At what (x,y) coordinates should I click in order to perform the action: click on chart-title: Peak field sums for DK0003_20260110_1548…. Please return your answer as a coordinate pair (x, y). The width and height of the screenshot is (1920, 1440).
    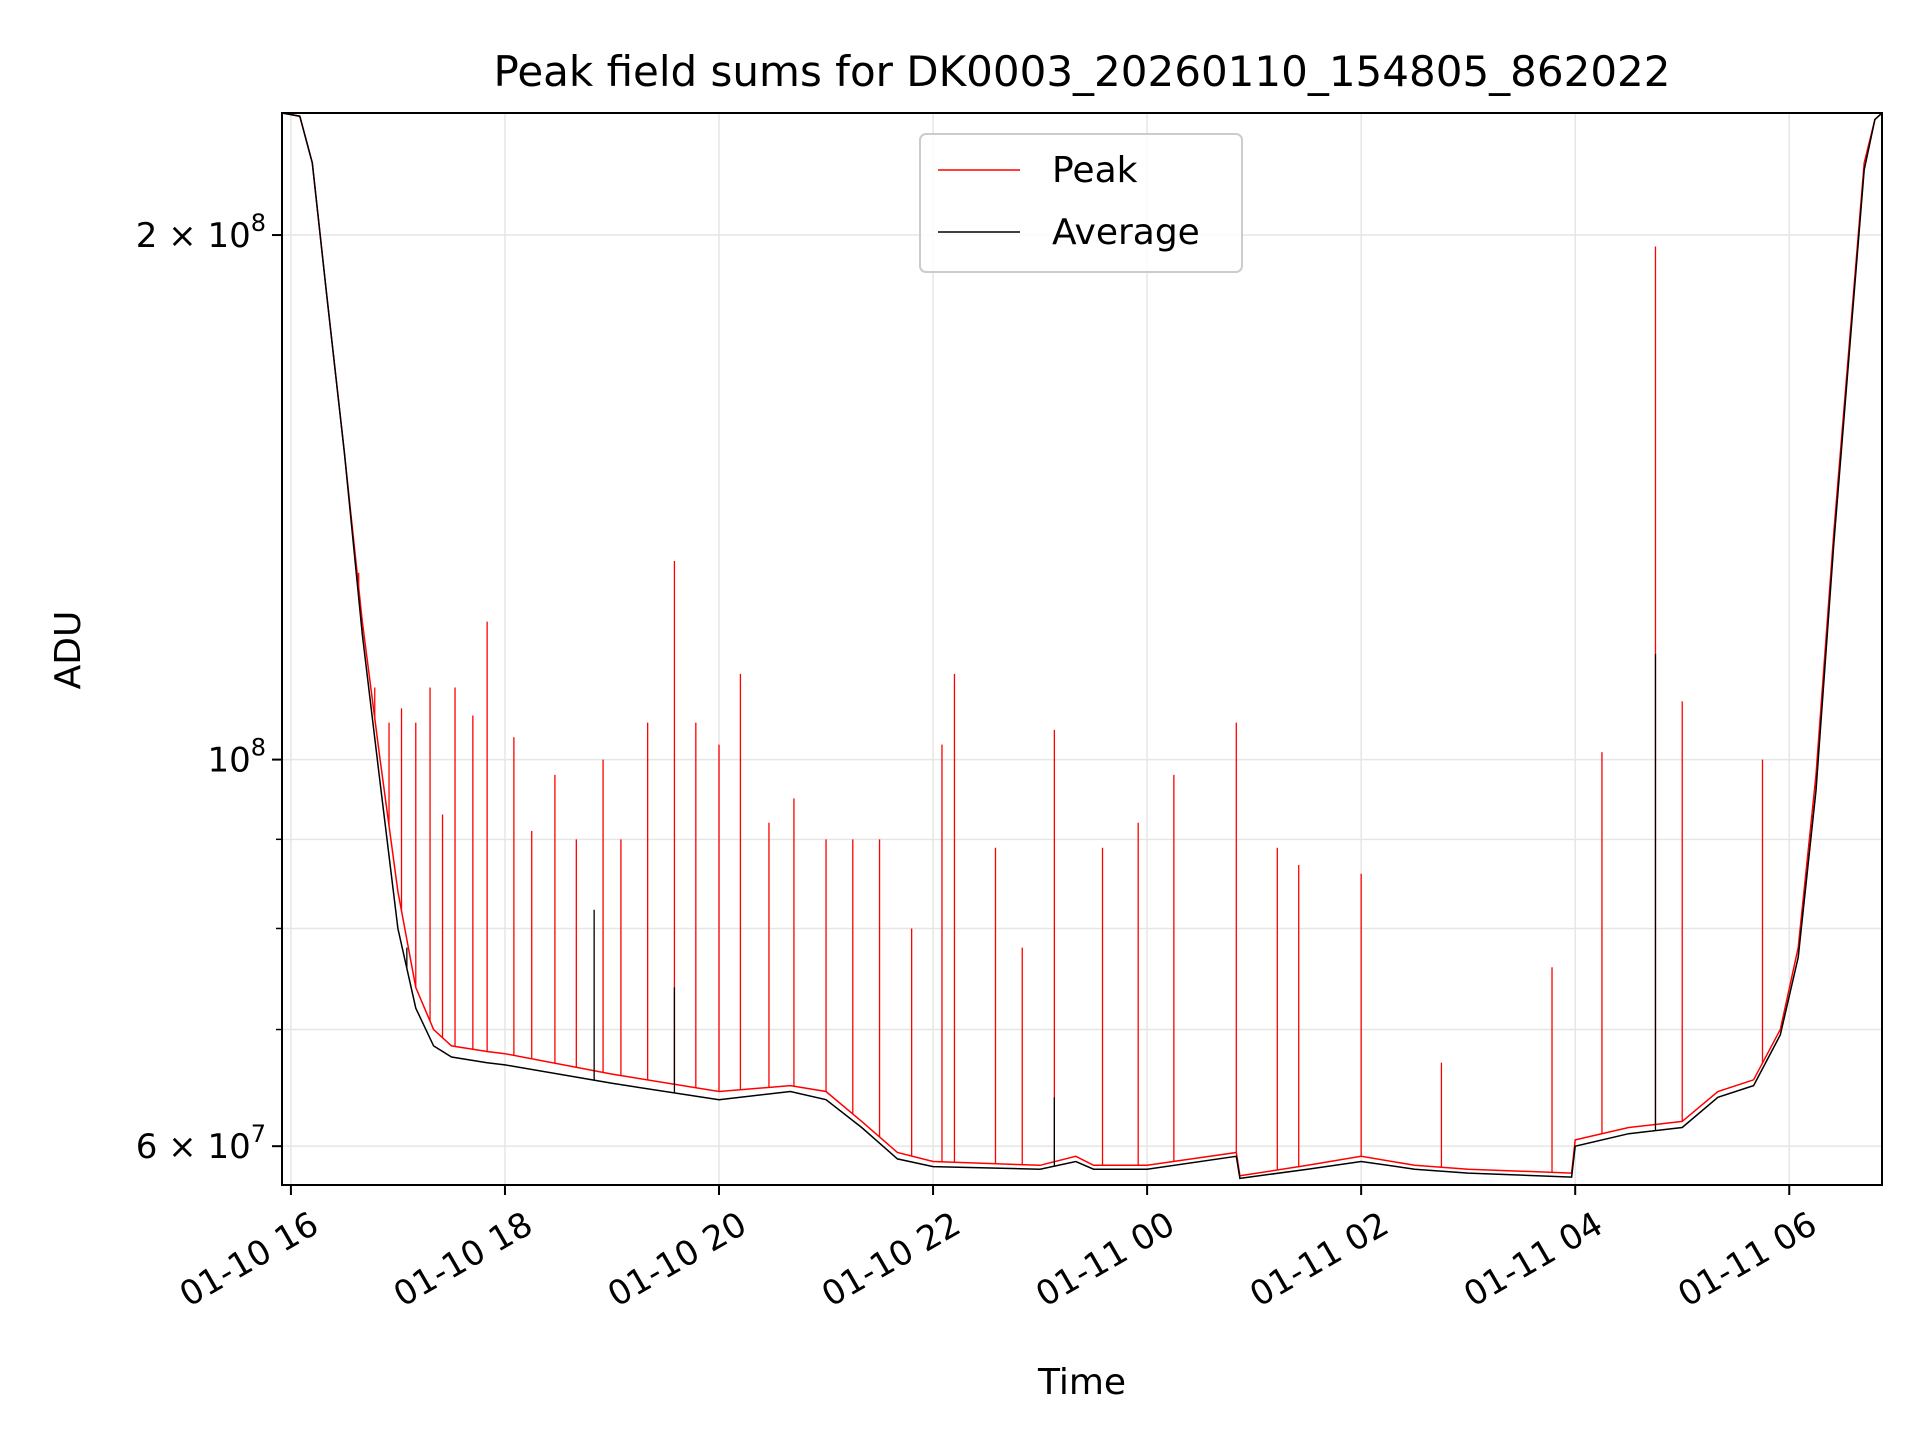
    Looking at the image, I should click on (1081, 71).